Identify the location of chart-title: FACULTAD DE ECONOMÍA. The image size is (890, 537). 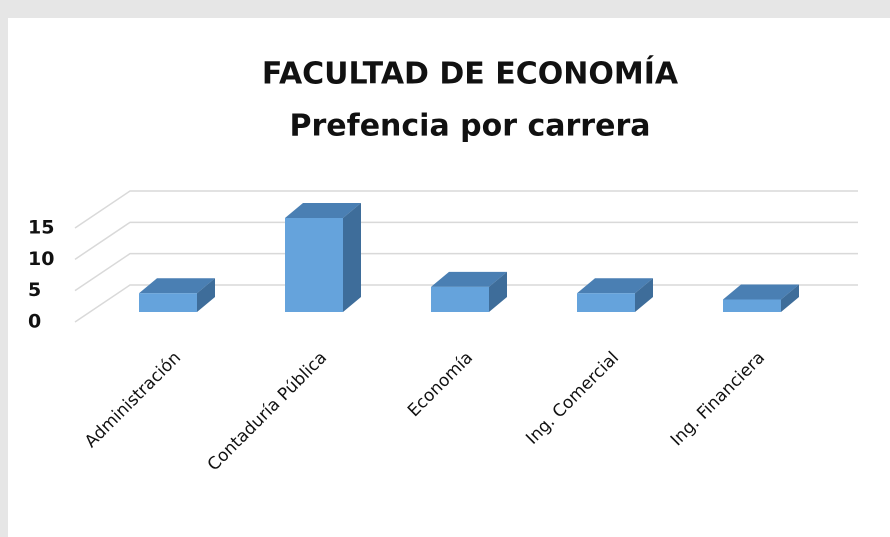
(470, 74).